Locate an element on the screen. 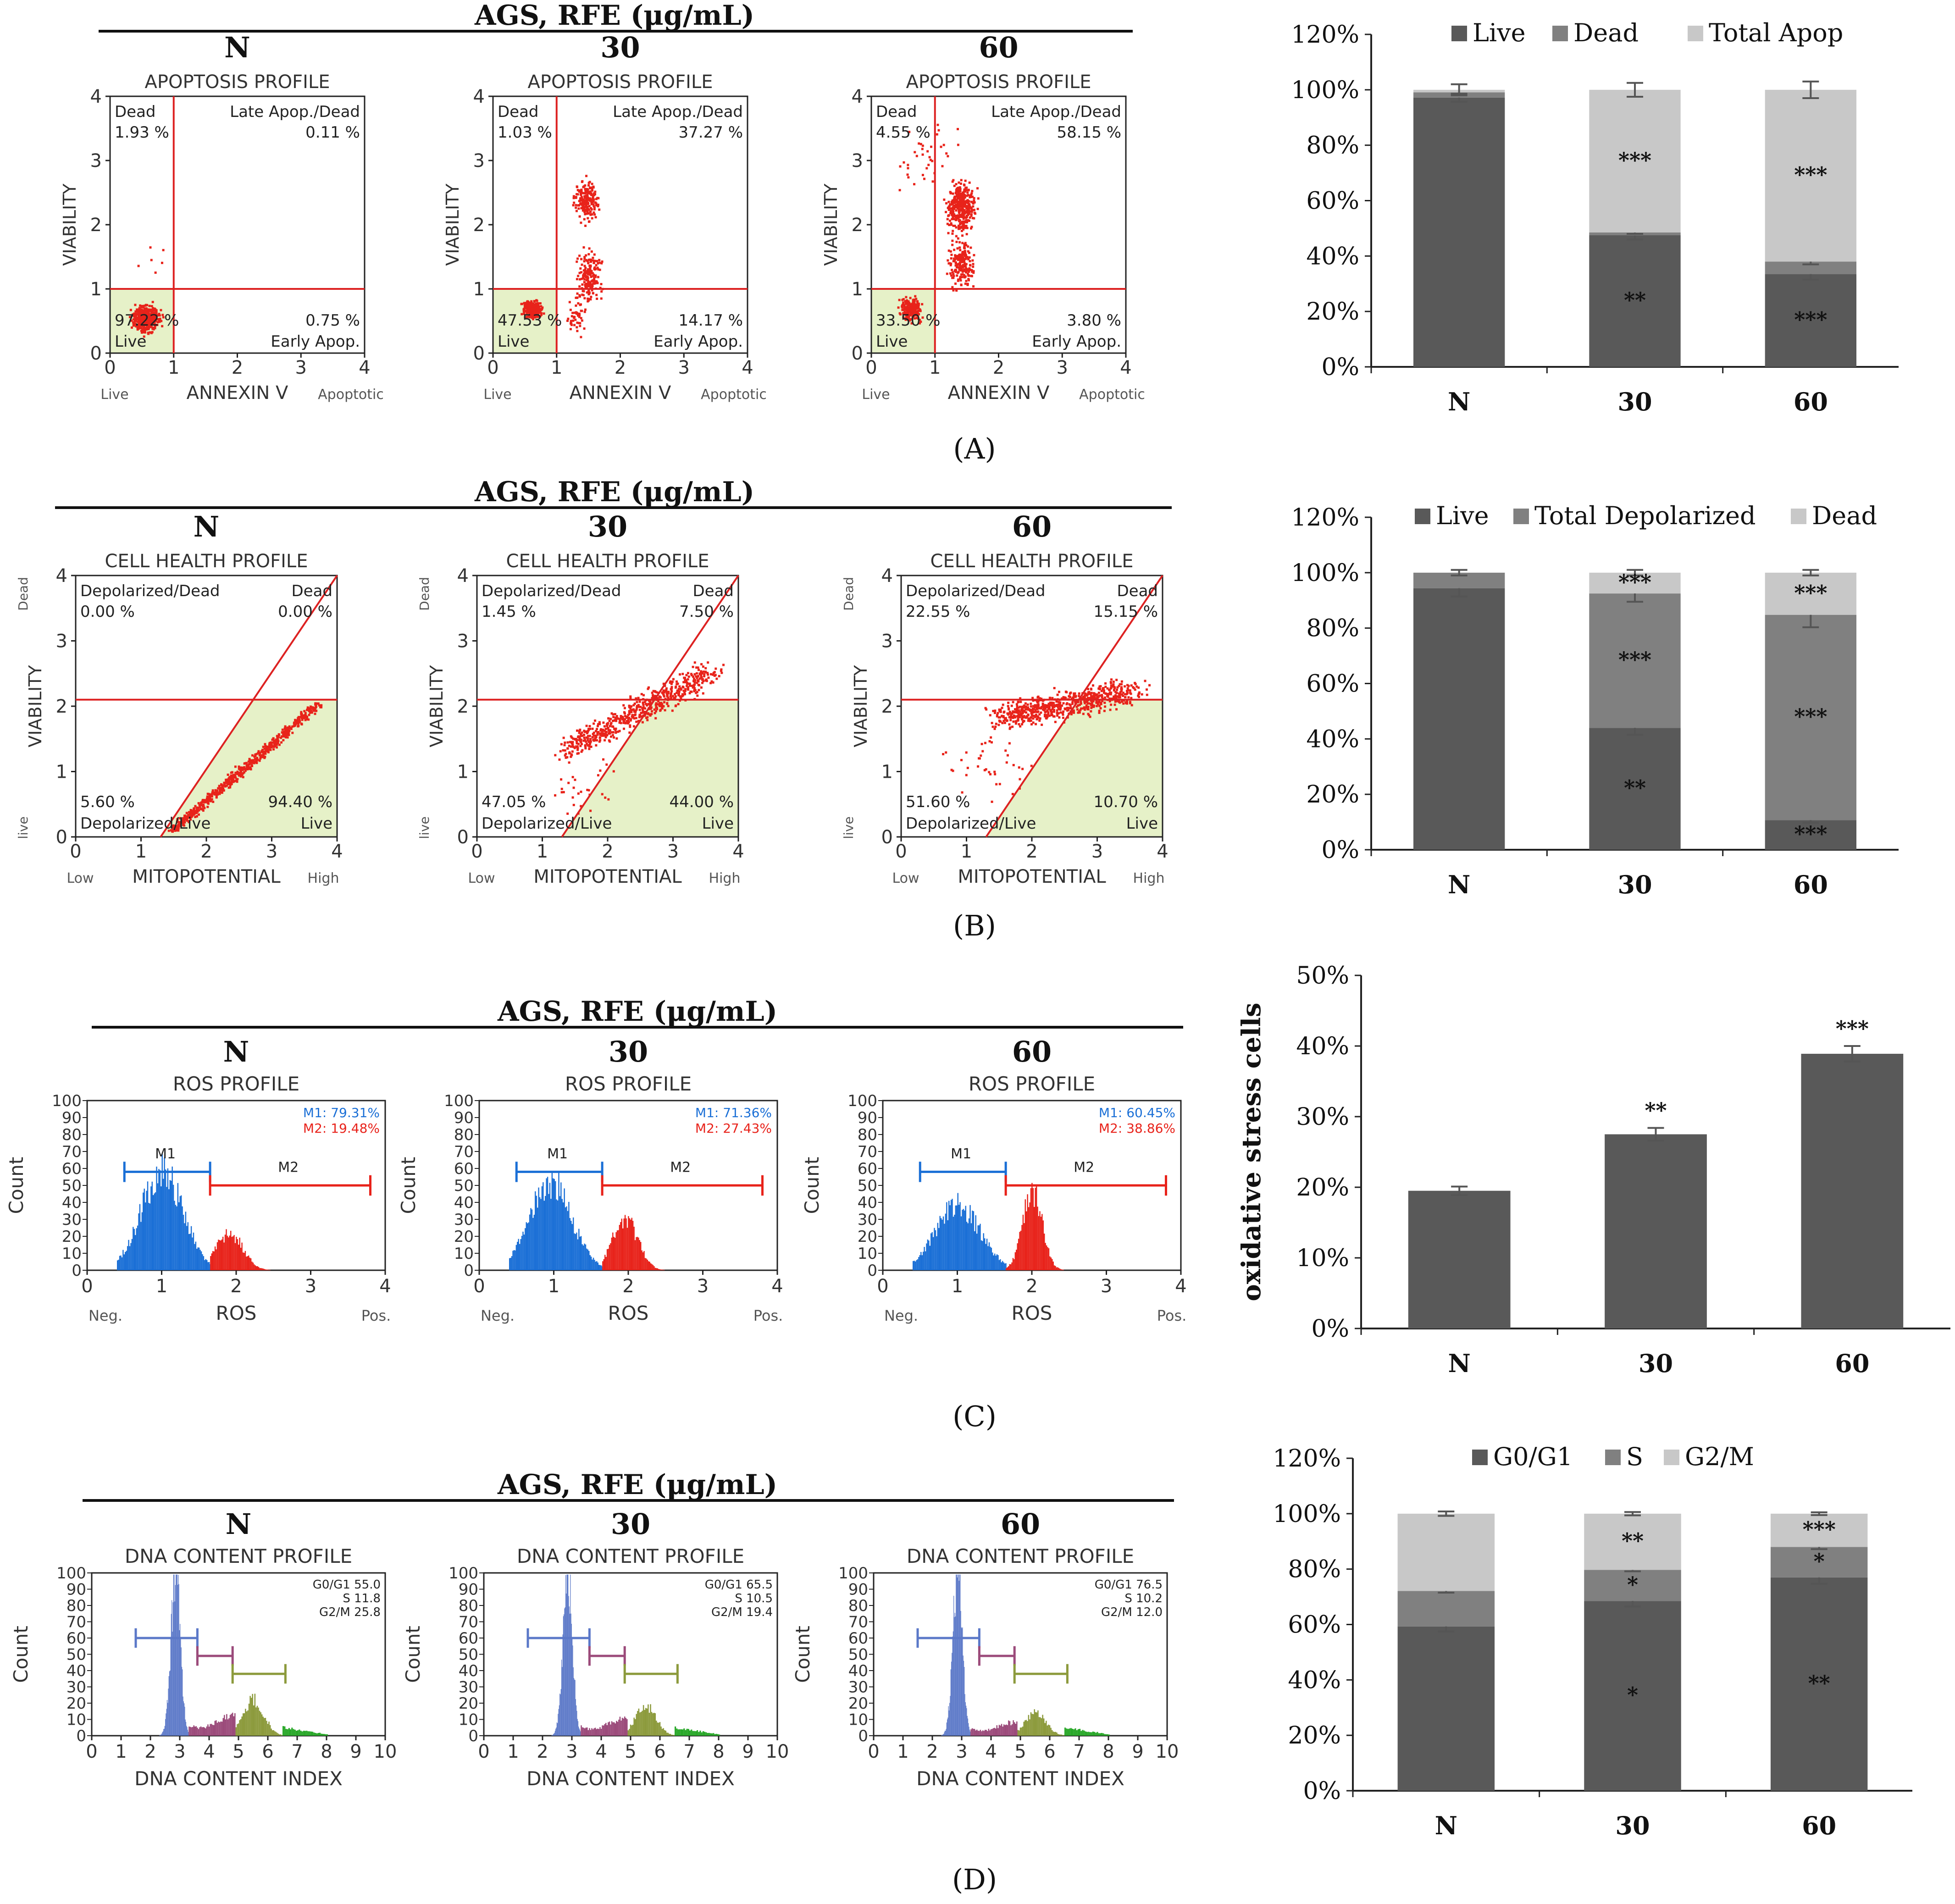 This screenshot has height=1904, width=1955. tick-label: 0 is located at coordinates (476, 851).